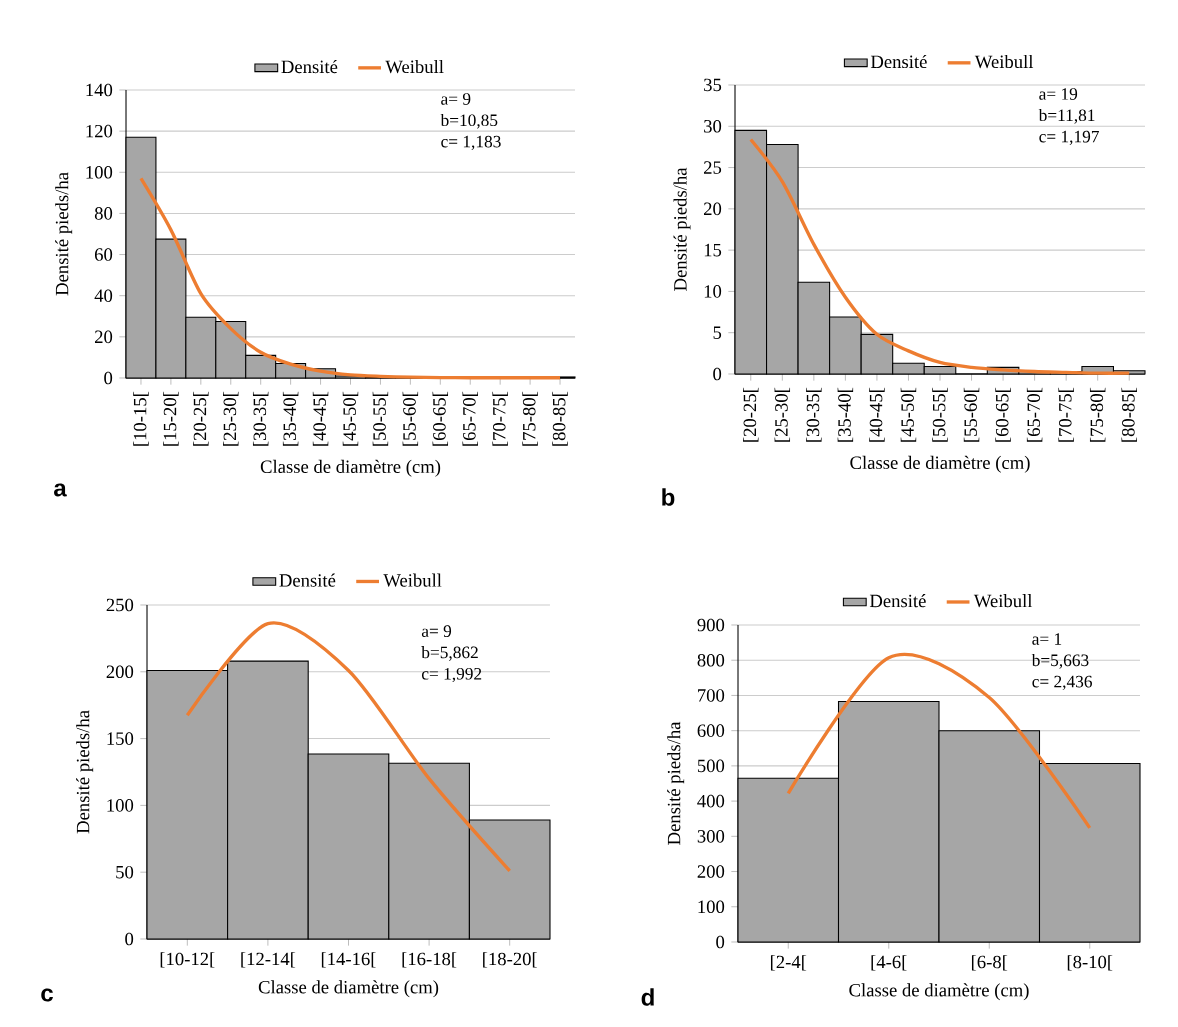 The height and width of the screenshot is (1027, 1178). Describe the element at coordinates (510, 960) in the screenshot. I see `x-tick-label: [18-20[` at that location.